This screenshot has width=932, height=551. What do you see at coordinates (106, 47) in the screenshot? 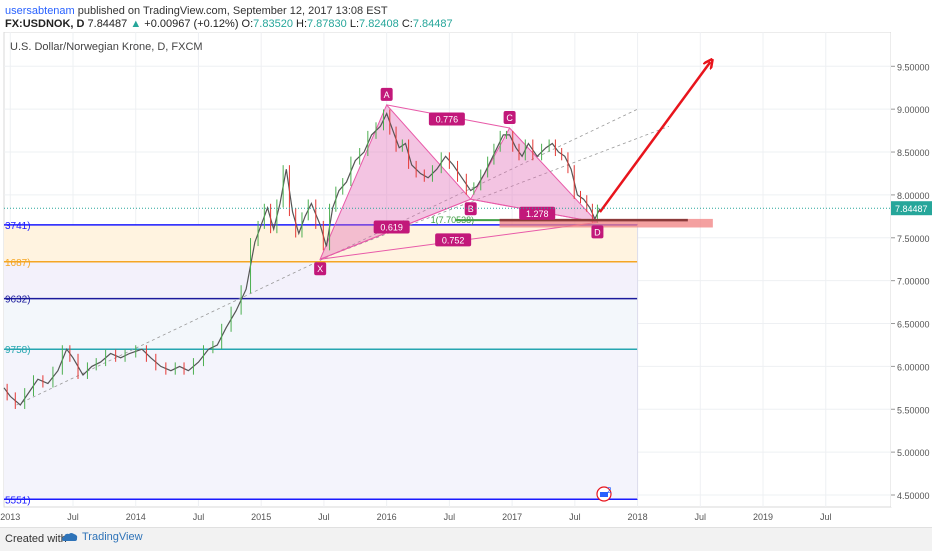
I see `chart-title: U.S. Dollar/Norwegian Krone, D, FXCM` at bounding box center [106, 47].